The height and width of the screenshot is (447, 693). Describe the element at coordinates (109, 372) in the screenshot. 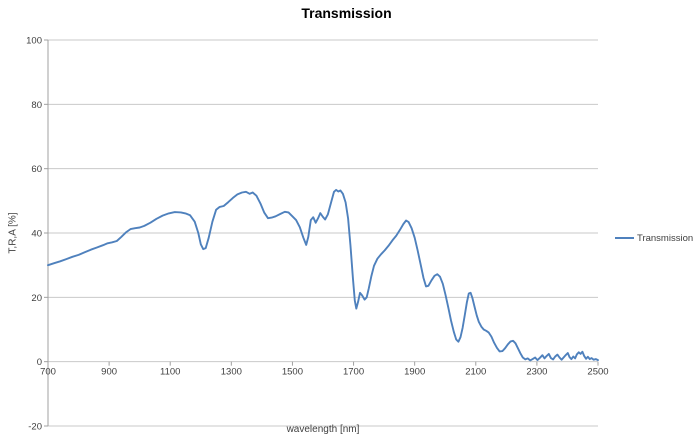

I see `x-tick-label: 900` at that location.